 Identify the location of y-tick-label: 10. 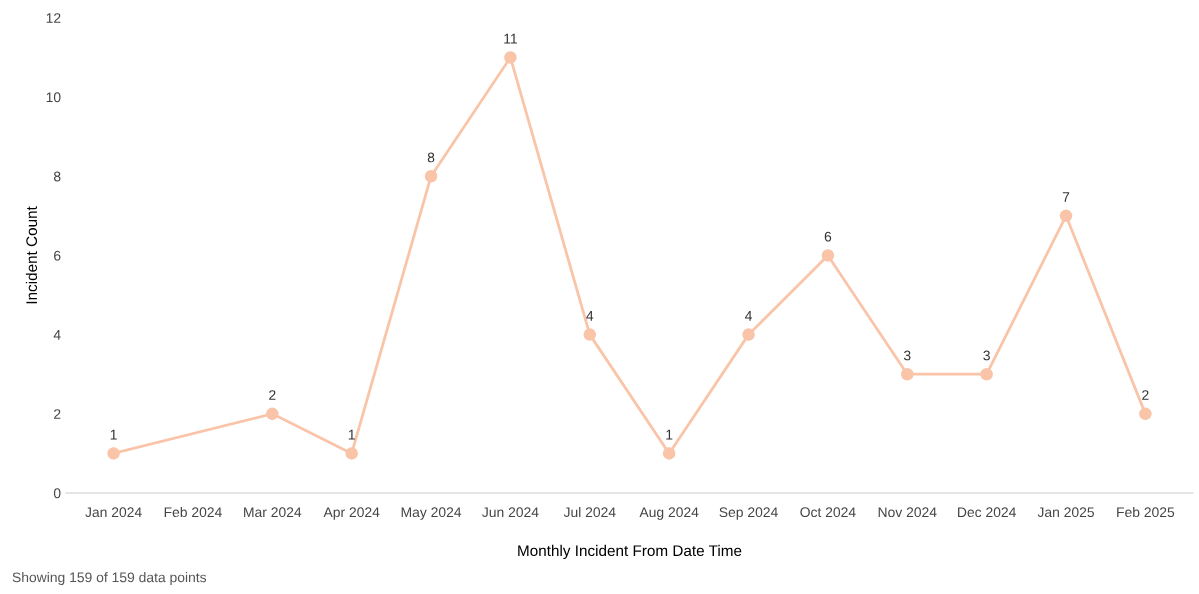
(53, 97).